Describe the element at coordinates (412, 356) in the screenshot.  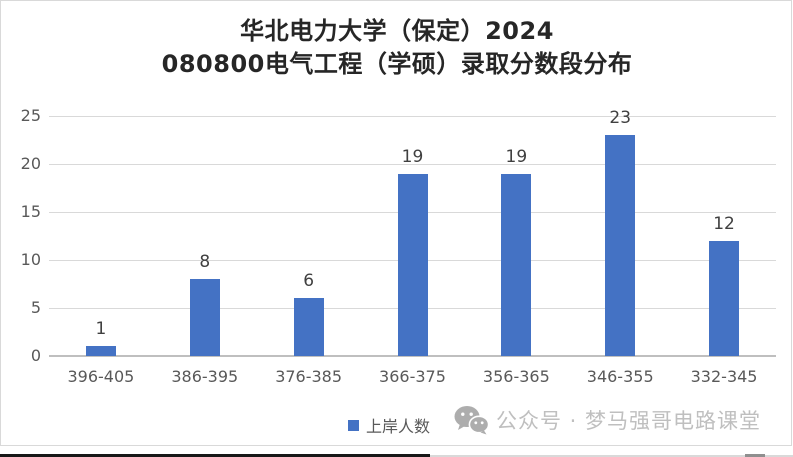
I see `x-axis-line` at that location.